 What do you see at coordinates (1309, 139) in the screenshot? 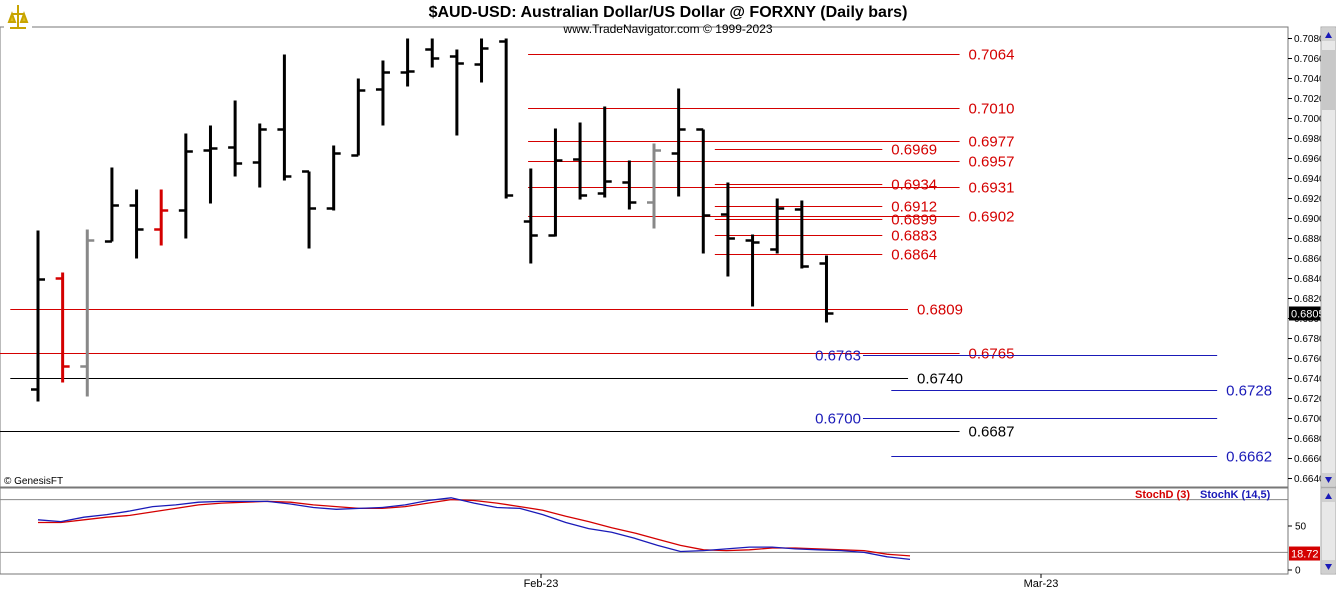
I see `price-tick-label: 0.6980` at bounding box center [1309, 139].